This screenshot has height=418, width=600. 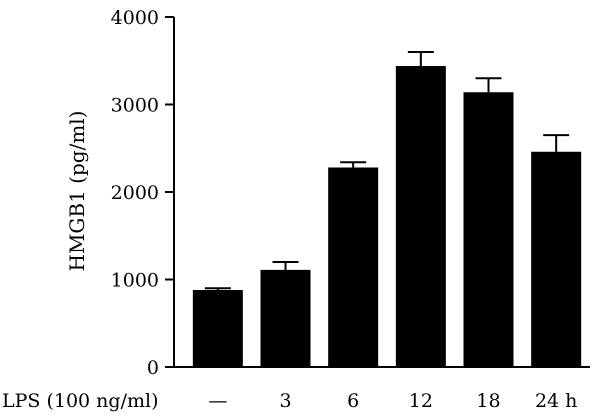 What do you see at coordinates (217, 401) in the screenshot?
I see `x-tick-label: —` at bounding box center [217, 401].